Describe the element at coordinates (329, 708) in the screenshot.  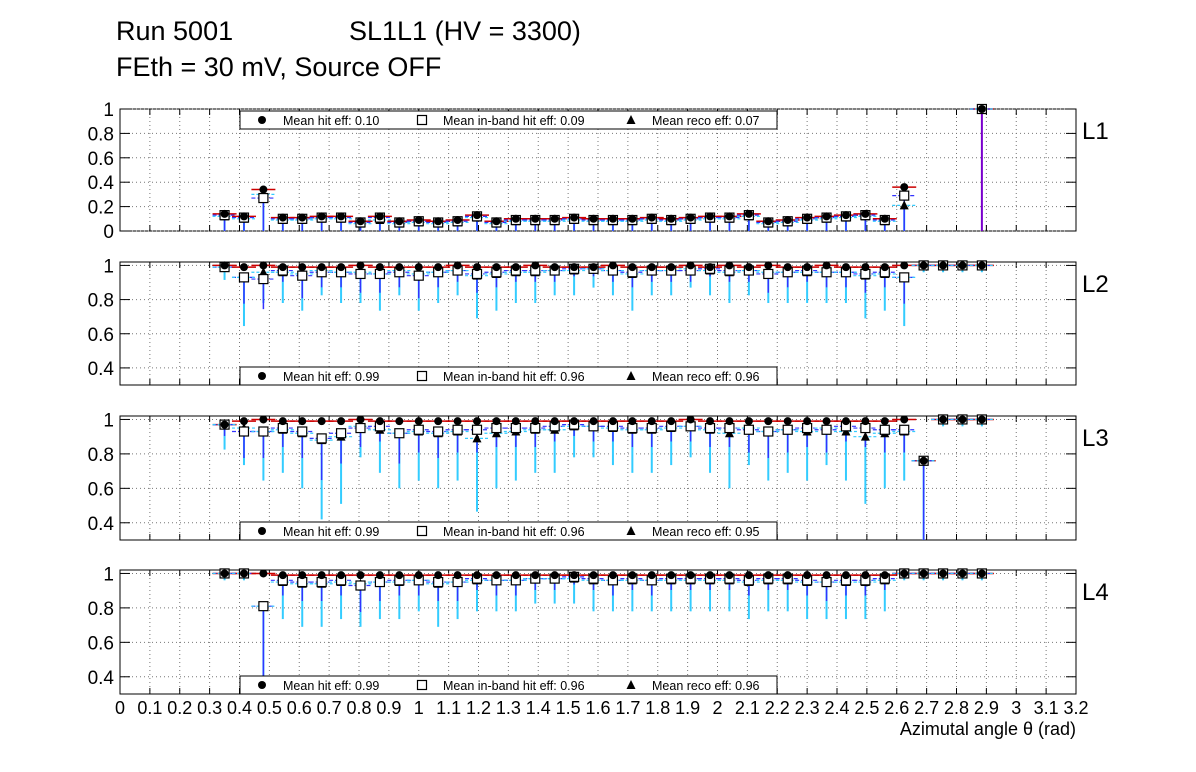
I see `x-tick-label: 0.7` at that location.